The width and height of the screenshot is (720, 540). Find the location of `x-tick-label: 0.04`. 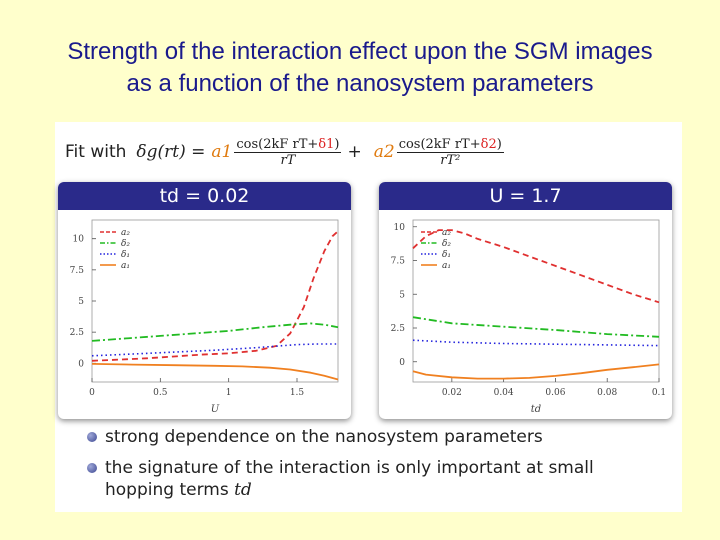

x-tick-label: 0.04 is located at coordinates (504, 393).